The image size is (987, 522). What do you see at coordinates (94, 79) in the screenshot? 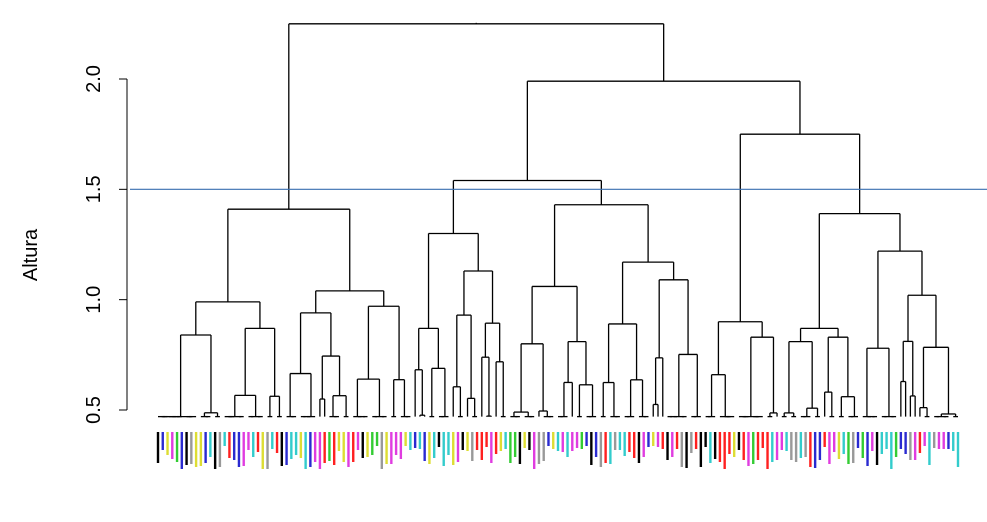
I see `y-tick-label: 2.0` at bounding box center [94, 79].